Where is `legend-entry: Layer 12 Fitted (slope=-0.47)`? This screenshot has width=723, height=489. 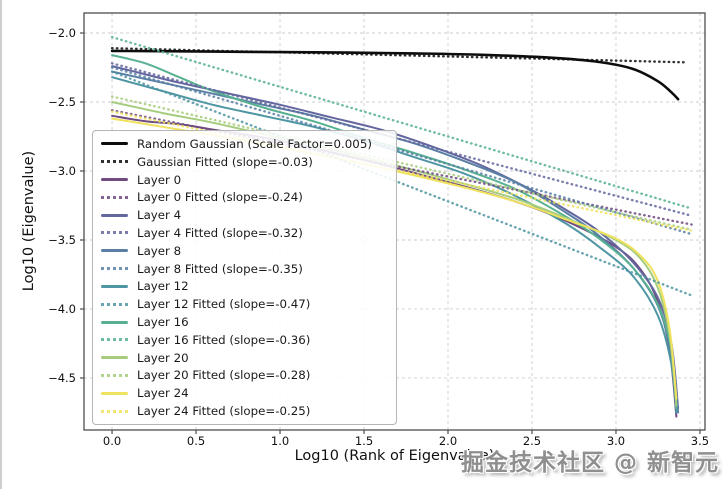 legend-entry: Layer 12 Fitted (slope=-0.47) is located at coordinates (244, 304).